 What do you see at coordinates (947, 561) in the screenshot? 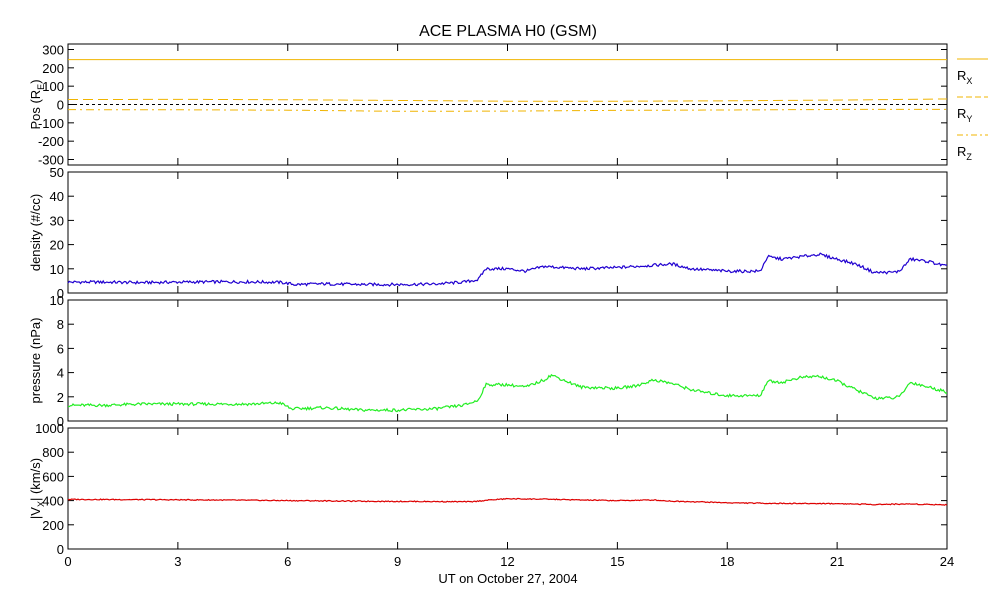
I see `x-tick-label: 24` at bounding box center [947, 561].